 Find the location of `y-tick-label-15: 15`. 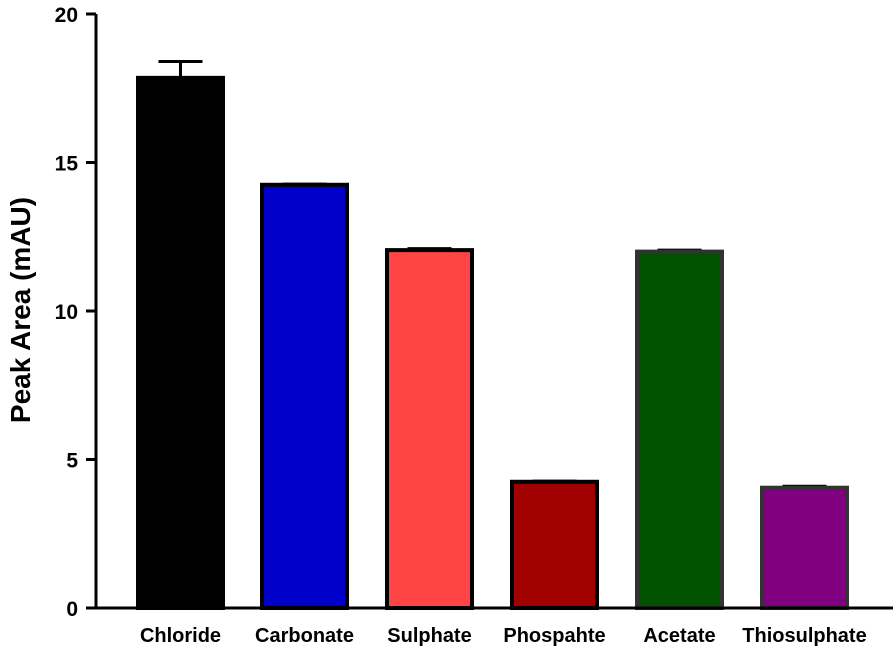

y-tick-label-15: 15 is located at coordinates (67, 164).